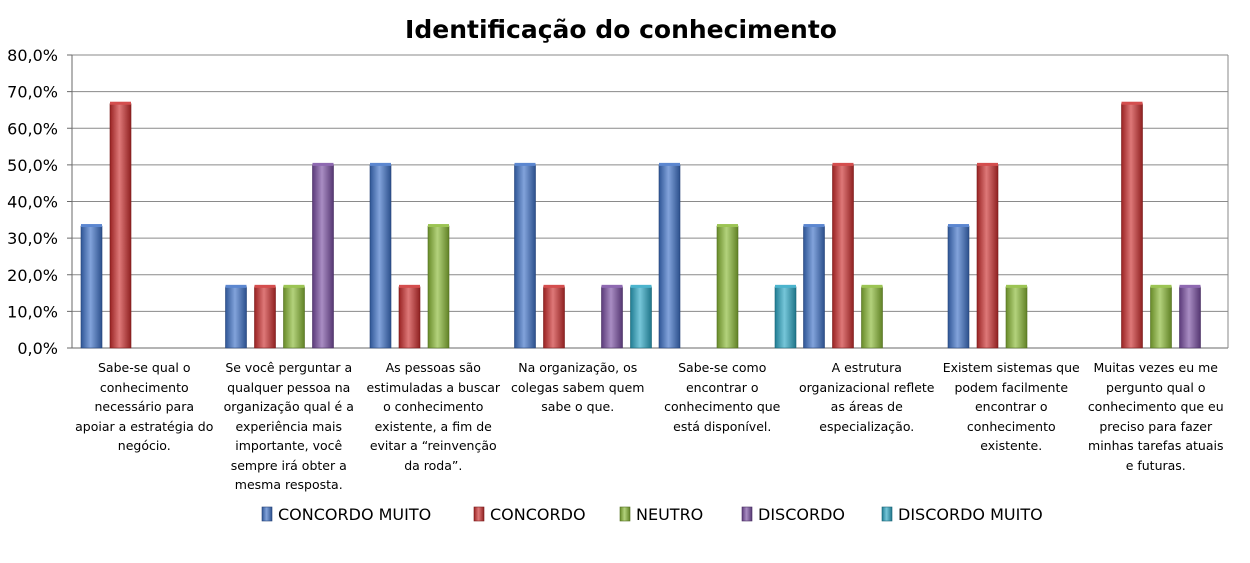 Image resolution: width=1250 pixels, height=563 pixels. I want to click on y-tick-label: 30,0%, so click(32, 238).